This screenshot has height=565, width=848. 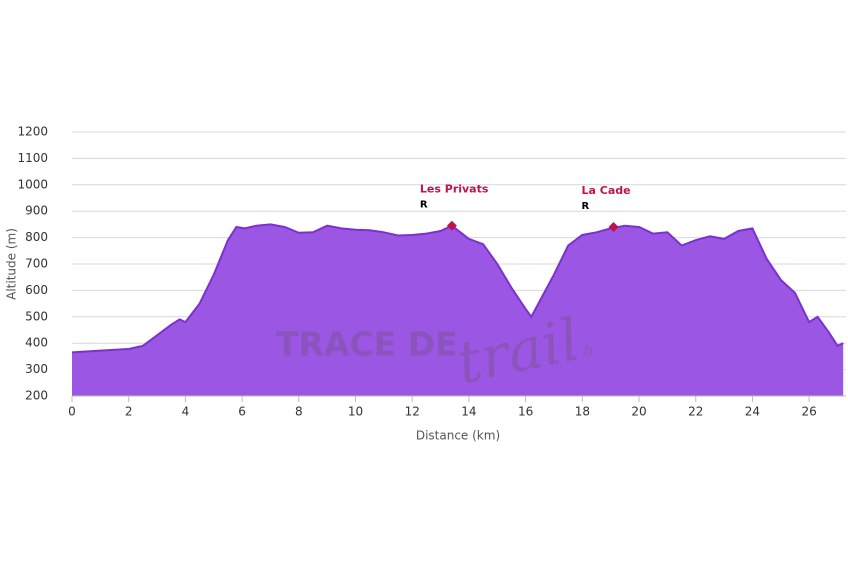 I want to click on x-tick-label: 18, so click(x=582, y=412).